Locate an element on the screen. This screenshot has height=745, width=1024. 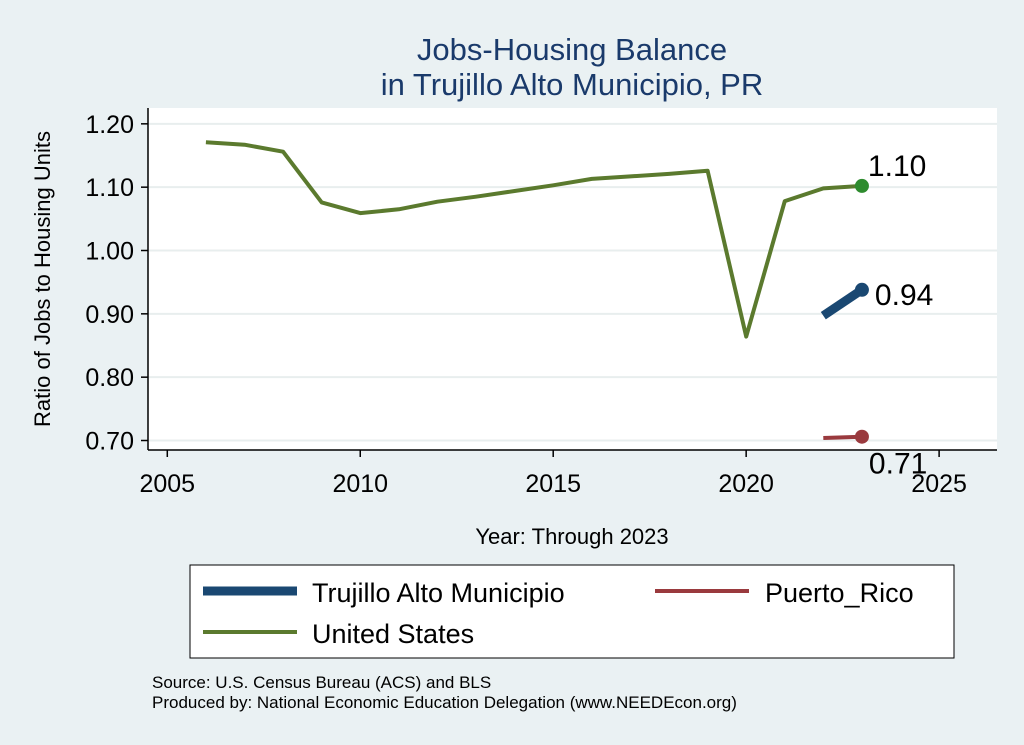
x-tick-label: 2025 is located at coordinates (939, 484).